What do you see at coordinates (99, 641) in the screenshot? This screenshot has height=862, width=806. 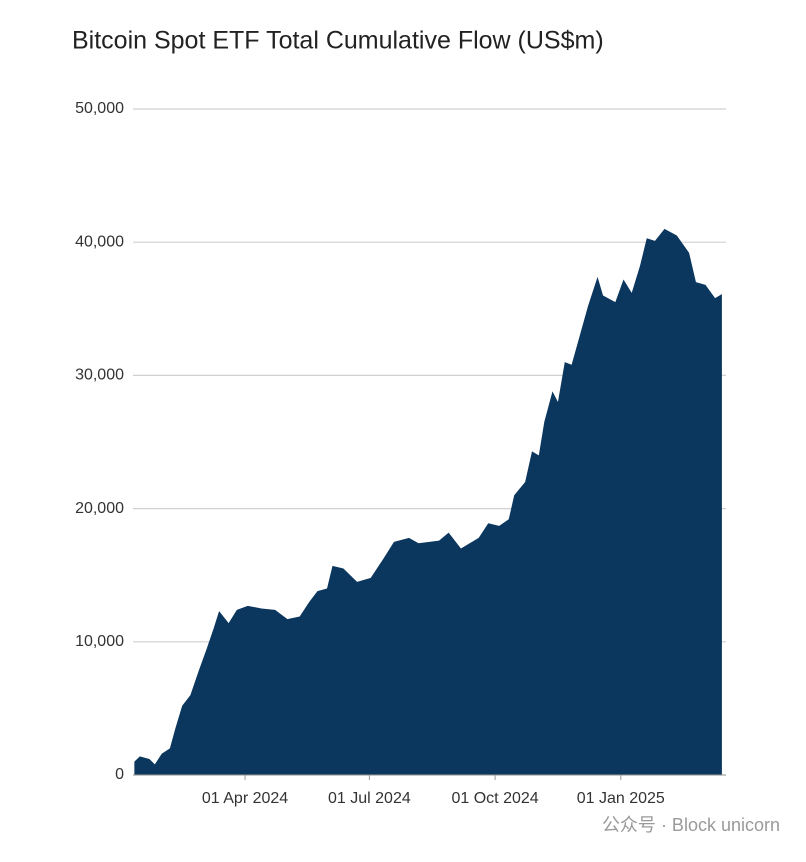 I see `y-tick-label: 10,000` at bounding box center [99, 641].